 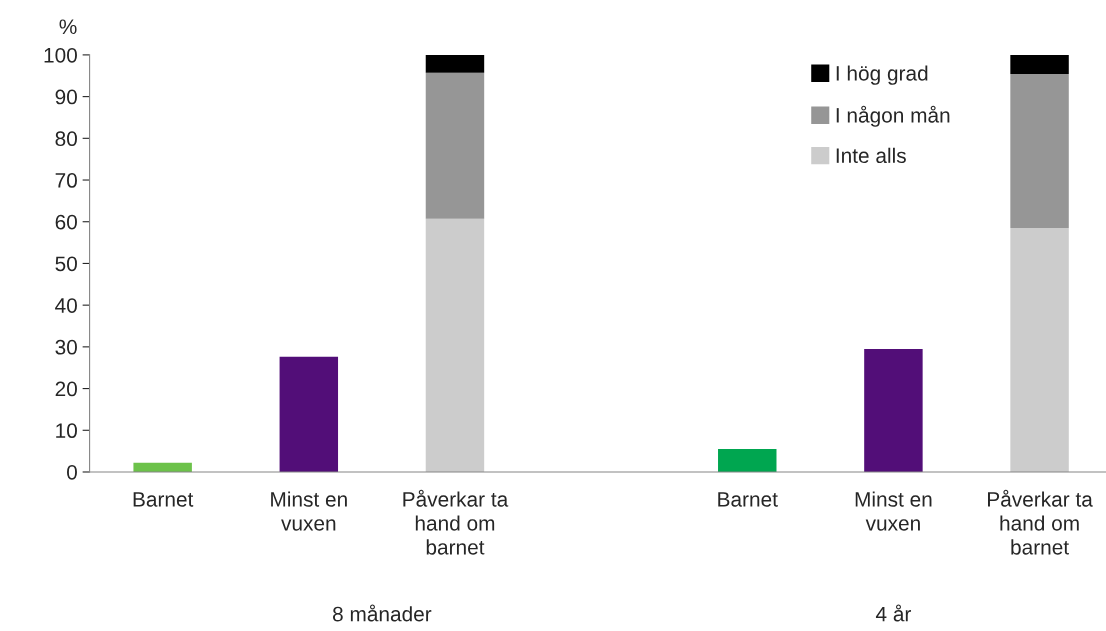 What do you see at coordinates (66, 139) in the screenshot?
I see `y-tick-label: 80` at bounding box center [66, 139].